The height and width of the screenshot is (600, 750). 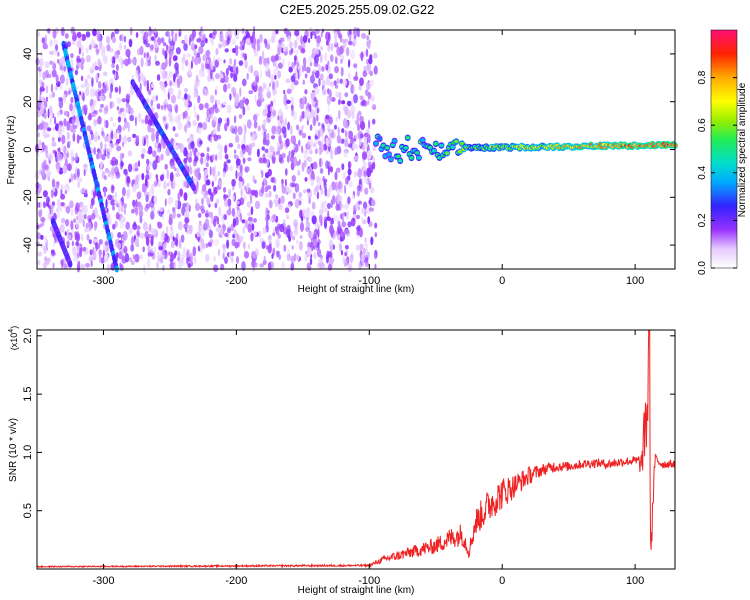 What do you see at coordinates (502, 281) in the screenshot?
I see `x-tick-label: 0` at bounding box center [502, 281].